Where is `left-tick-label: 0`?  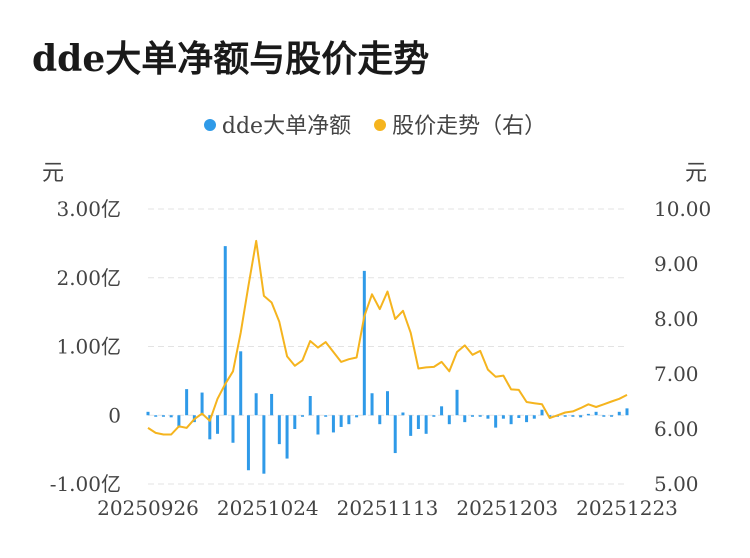
left-tick-label: 0 is located at coordinates (114, 415).